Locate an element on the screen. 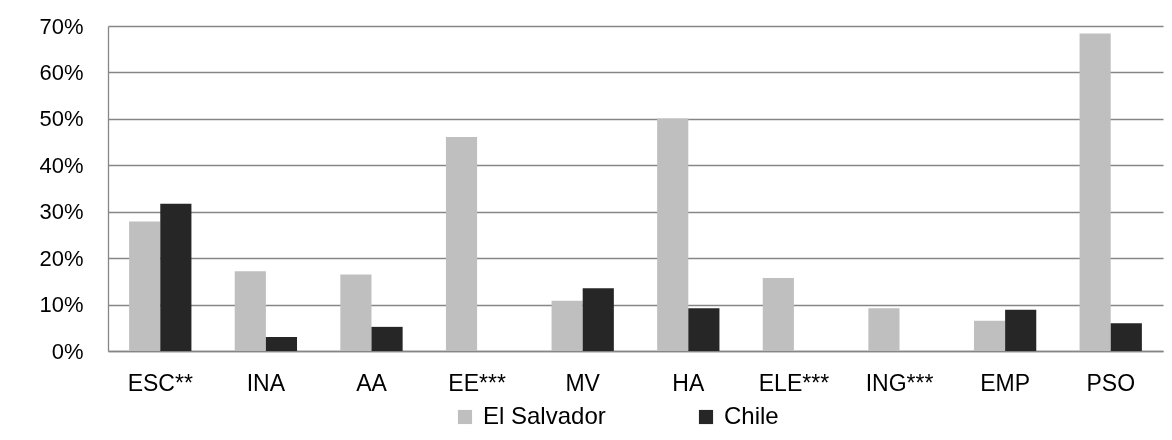 The height and width of the screenshot is (440, 1172). x-tick-label: INA is located at coordinates (266, 382).